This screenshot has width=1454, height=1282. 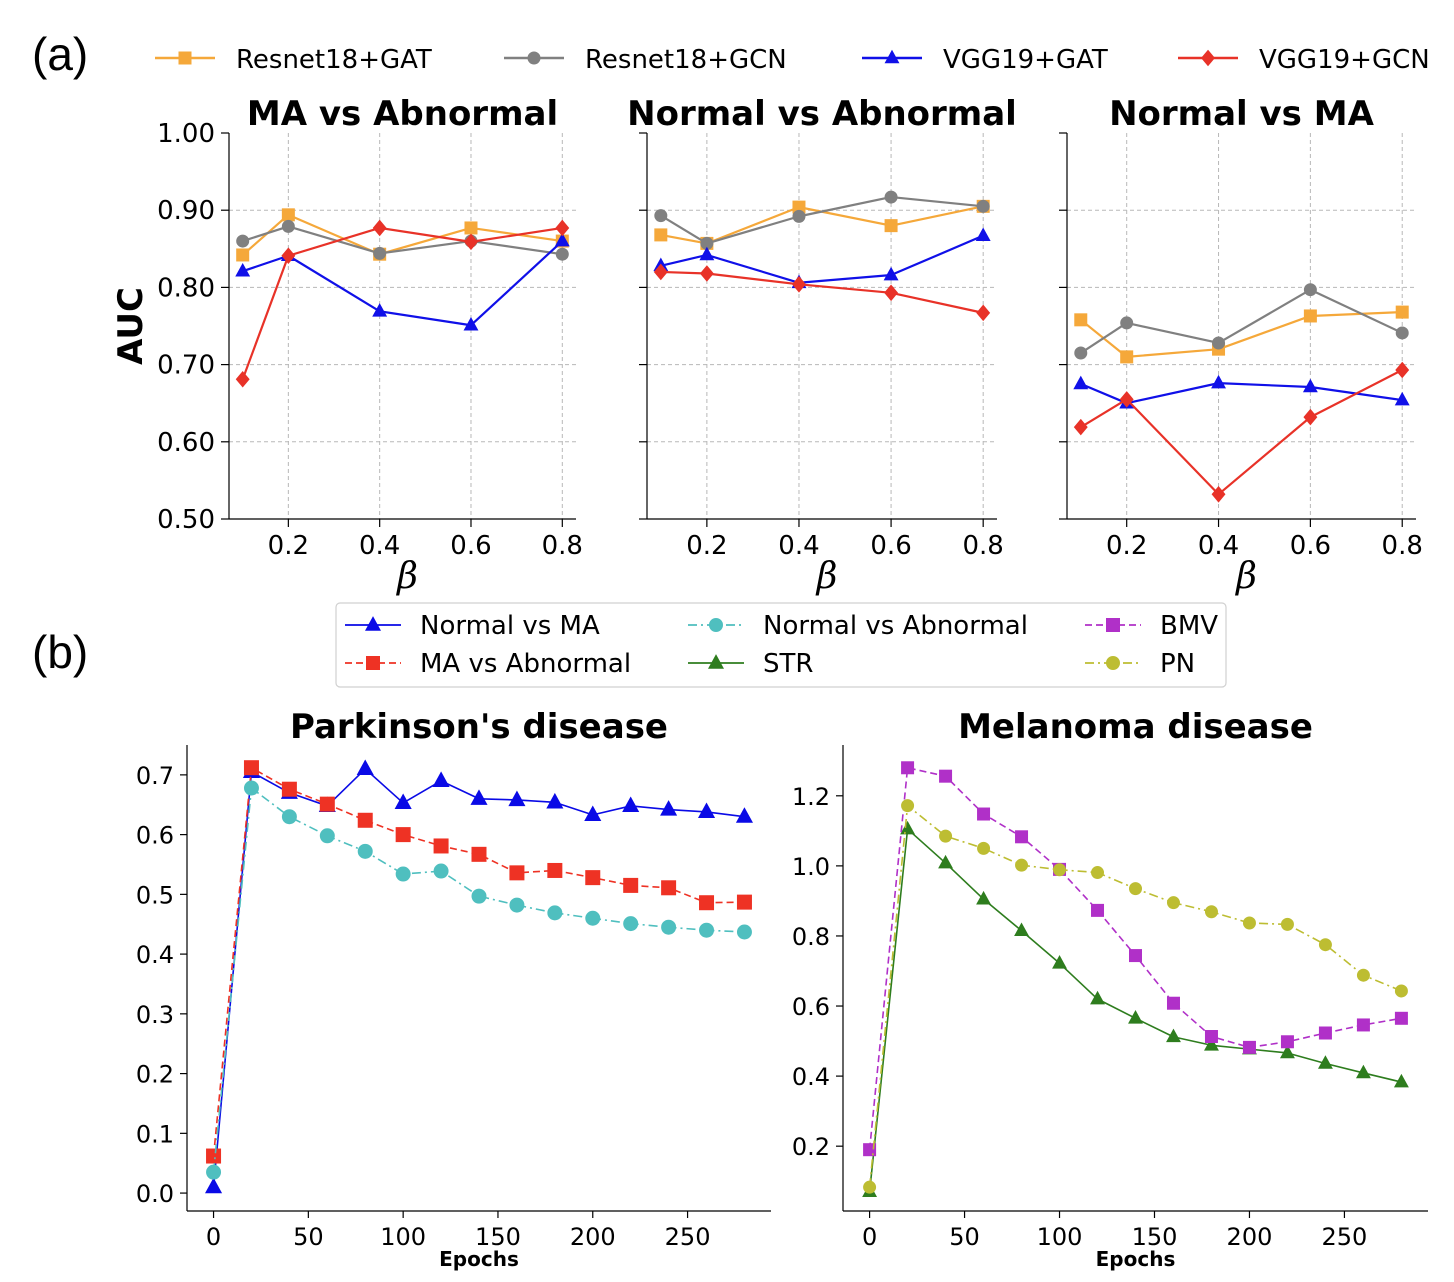 What do you see at coordinates (510, 626) in the screenshot?
I see `legend-label: Normal vs MA` at bounding box center [510, 626].